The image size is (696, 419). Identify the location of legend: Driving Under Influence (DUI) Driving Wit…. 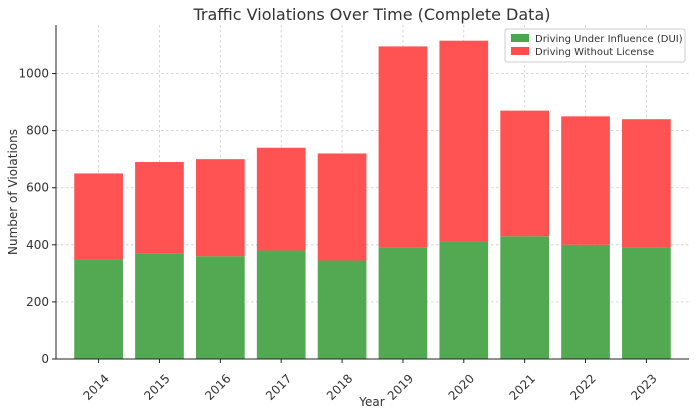
(595, 45).